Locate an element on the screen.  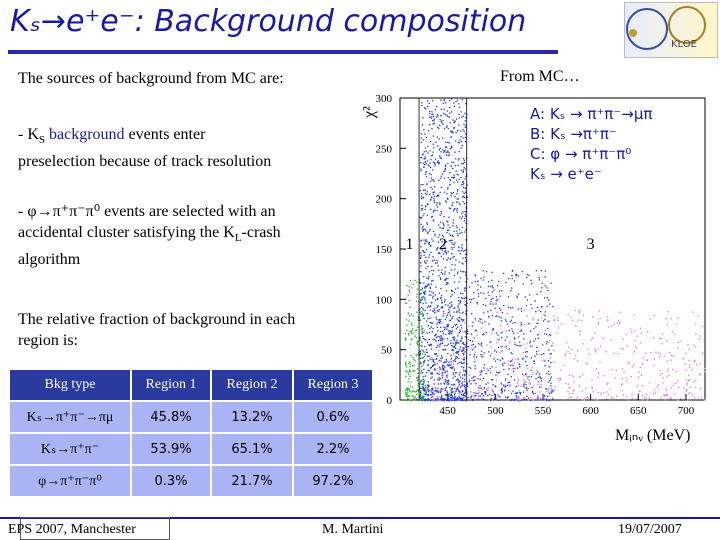
legend-item-a: A: Kₛ → π⁺π⁻→μπ is located at coordinates (591, 114).